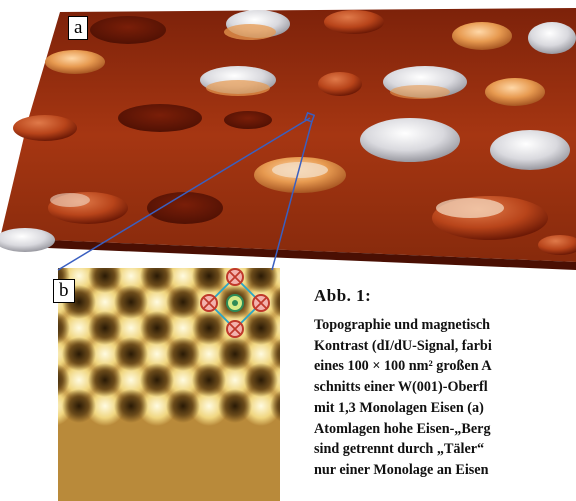 The image size is (576, 501). What do you see at coordinates (399, 407) in the screenshot?
I see `caption-line: mit 1,3 Monolagen Eisen (a)` at bounding box center [399, 407].